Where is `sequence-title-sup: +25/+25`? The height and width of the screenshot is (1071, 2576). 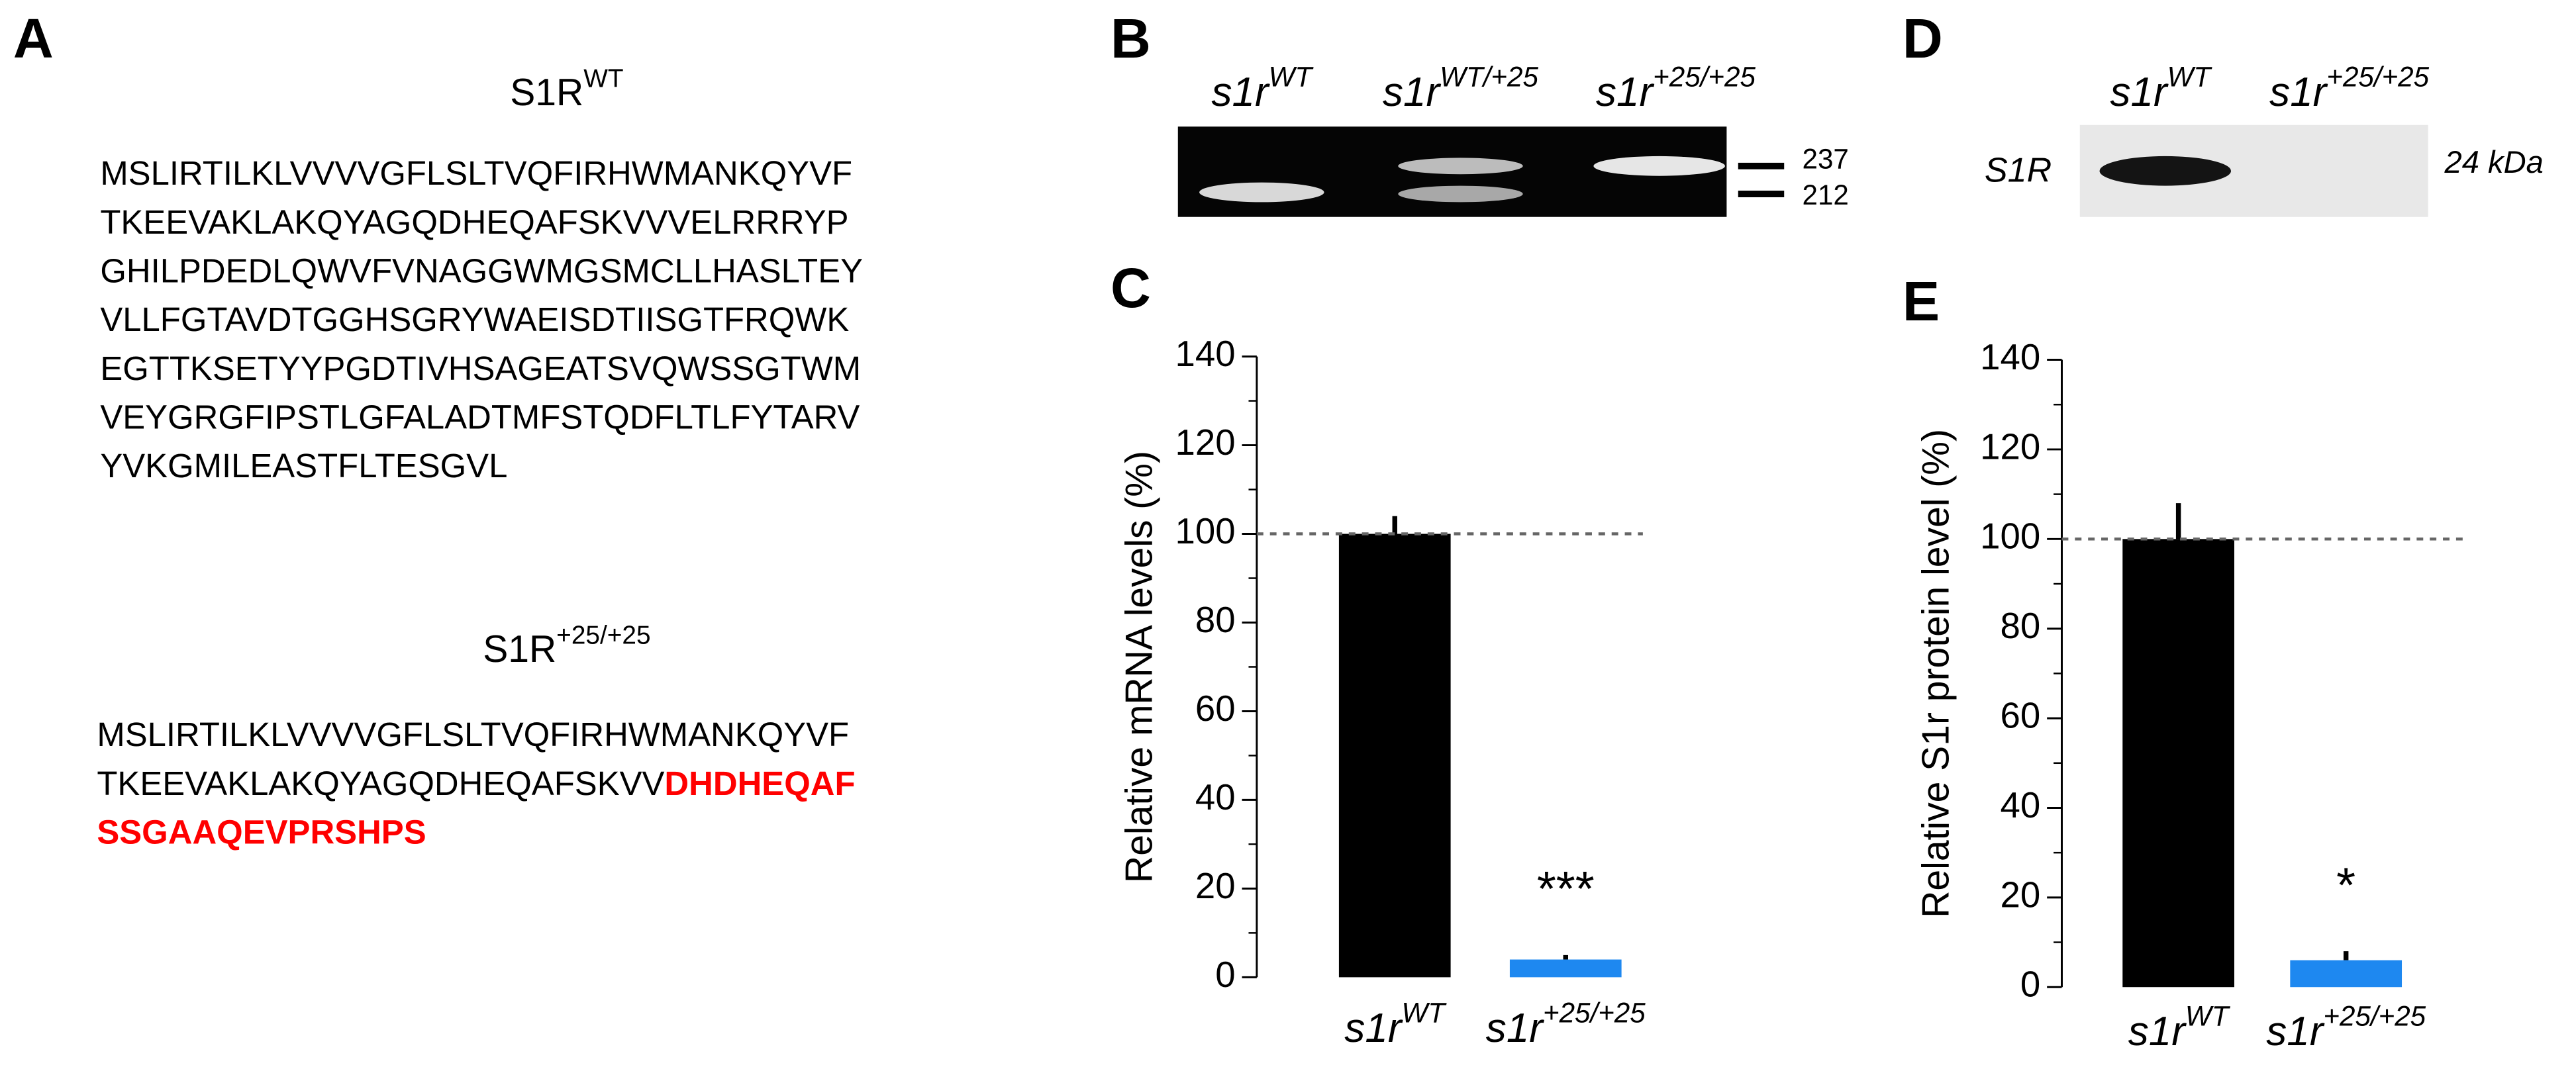 sequence-title-sup: +25/+25 is located at coordinates (603, 636).